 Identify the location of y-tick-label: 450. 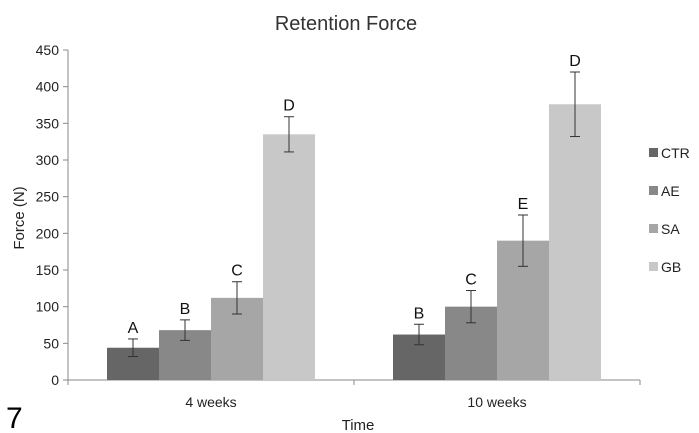
(48, 50).